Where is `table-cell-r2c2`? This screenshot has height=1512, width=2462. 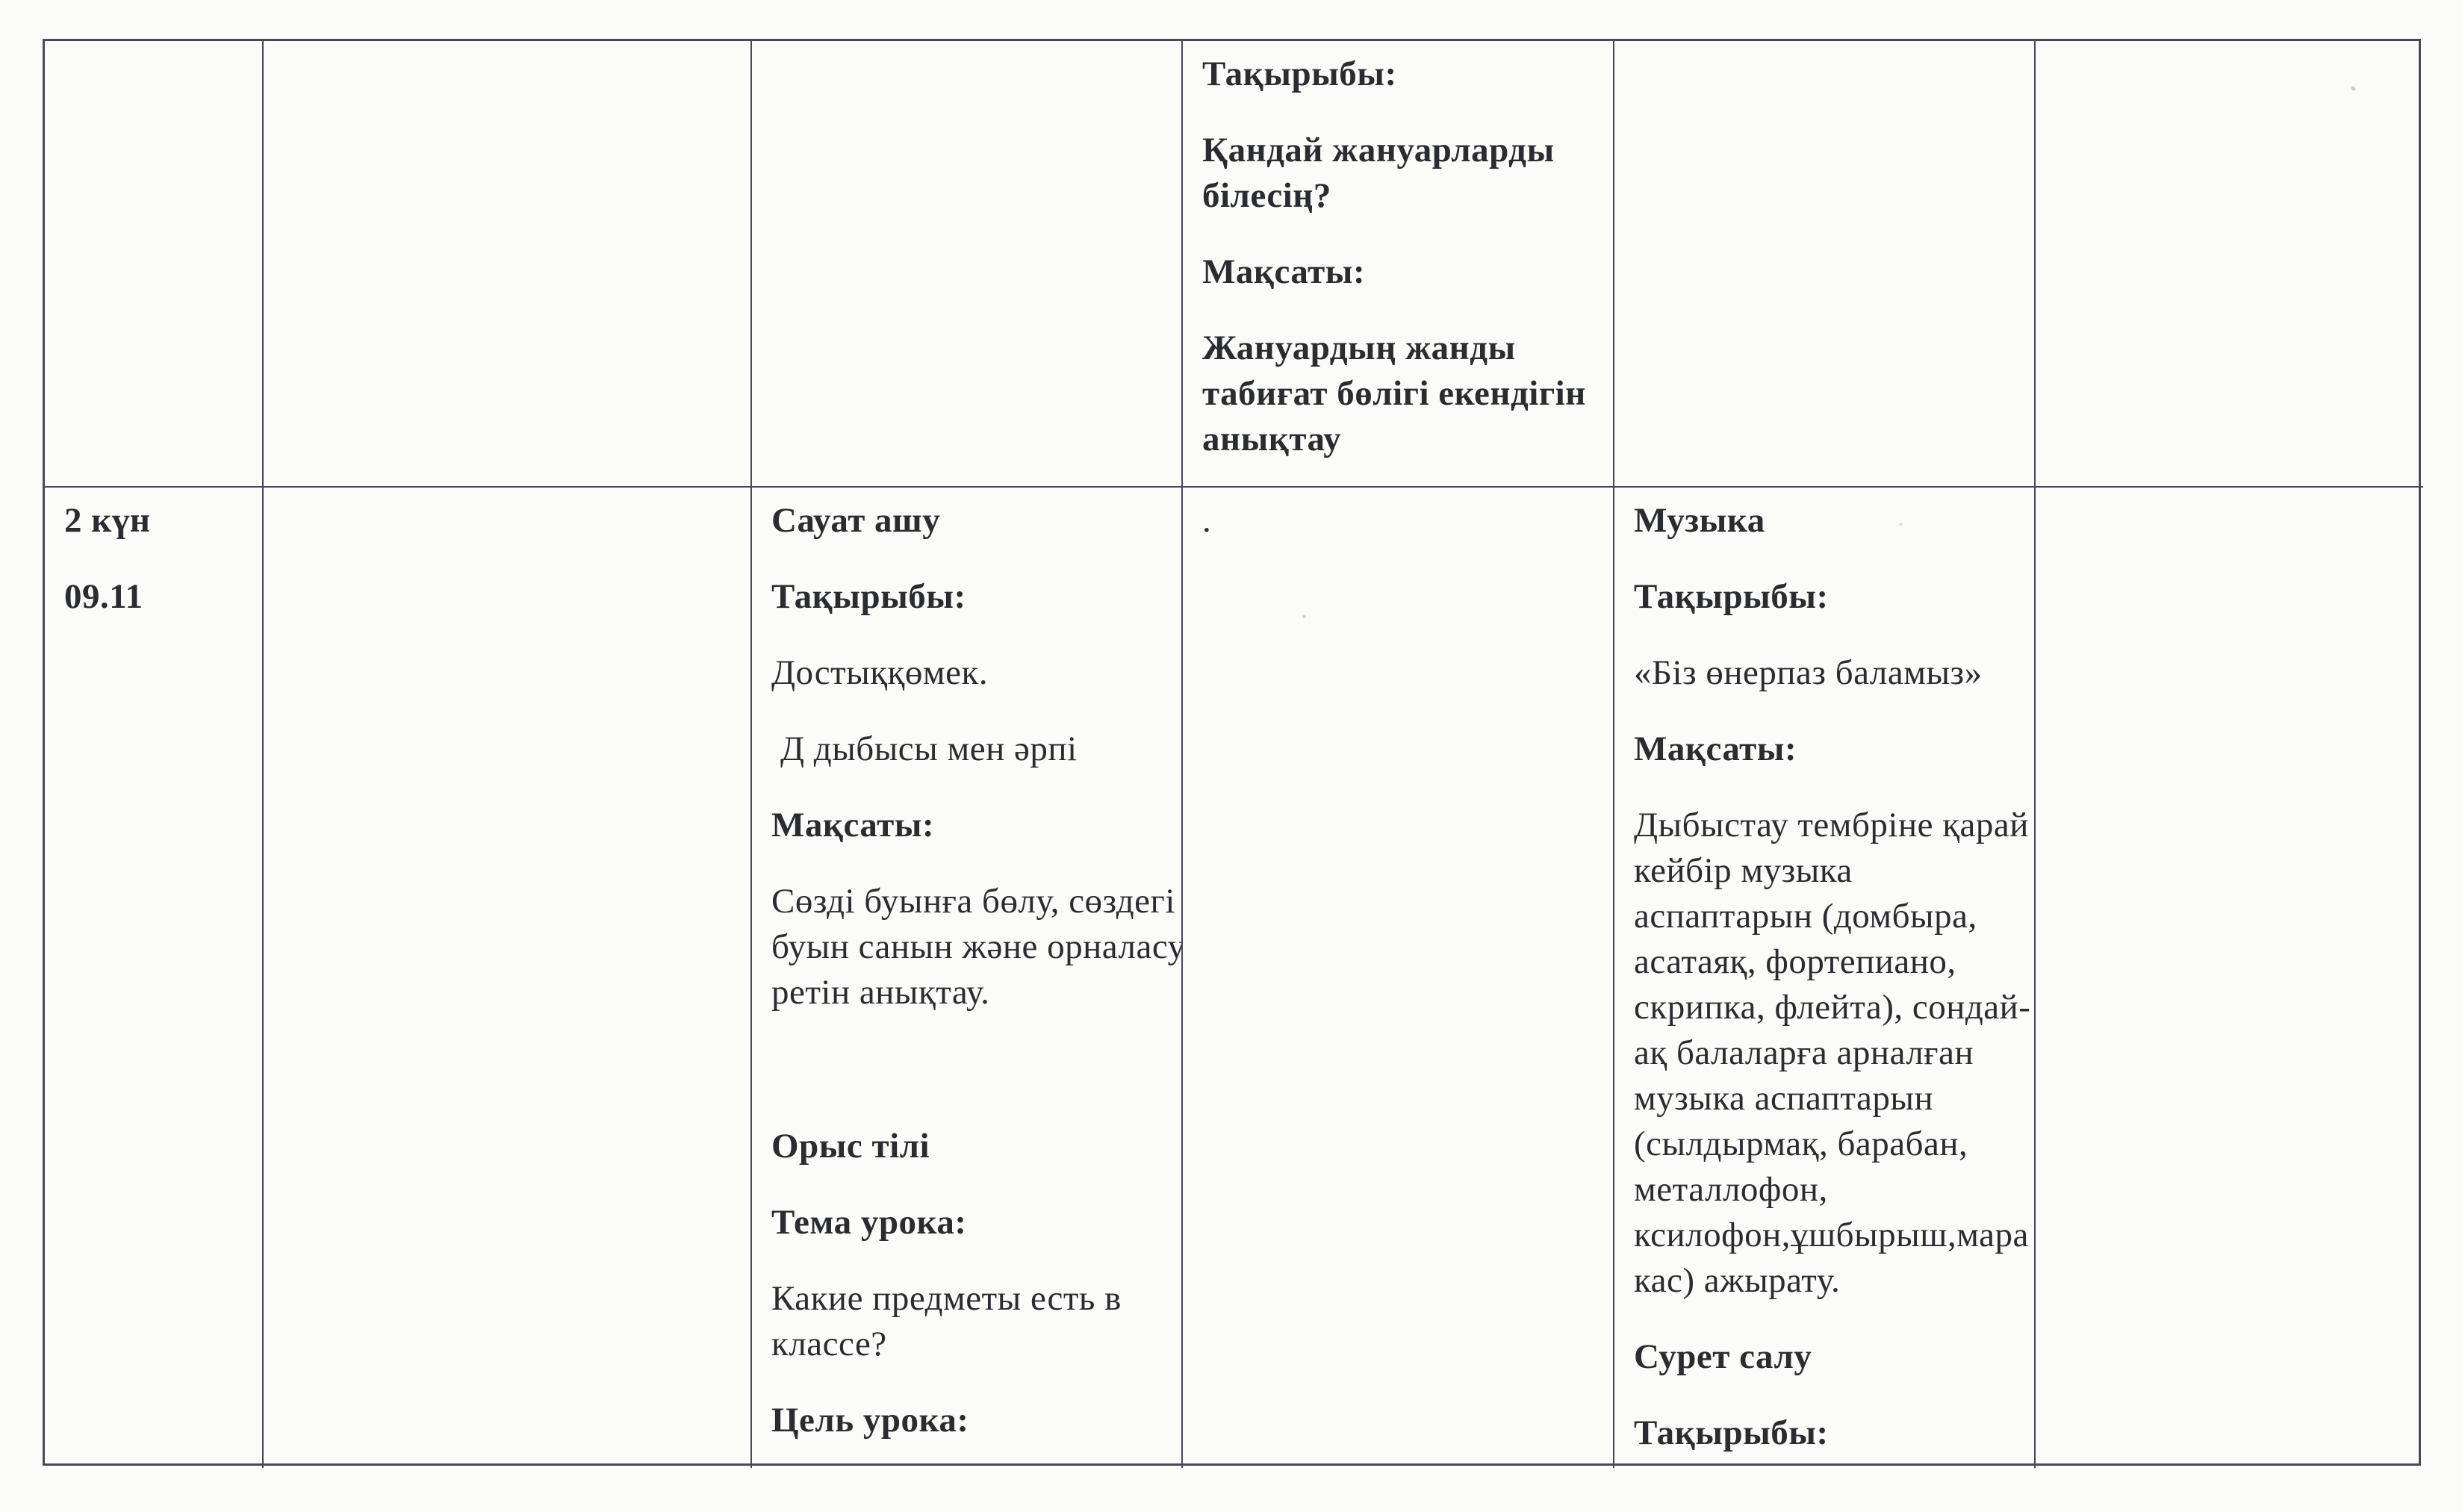
table-cell-r2c2 is located at coordinates (508, 978).